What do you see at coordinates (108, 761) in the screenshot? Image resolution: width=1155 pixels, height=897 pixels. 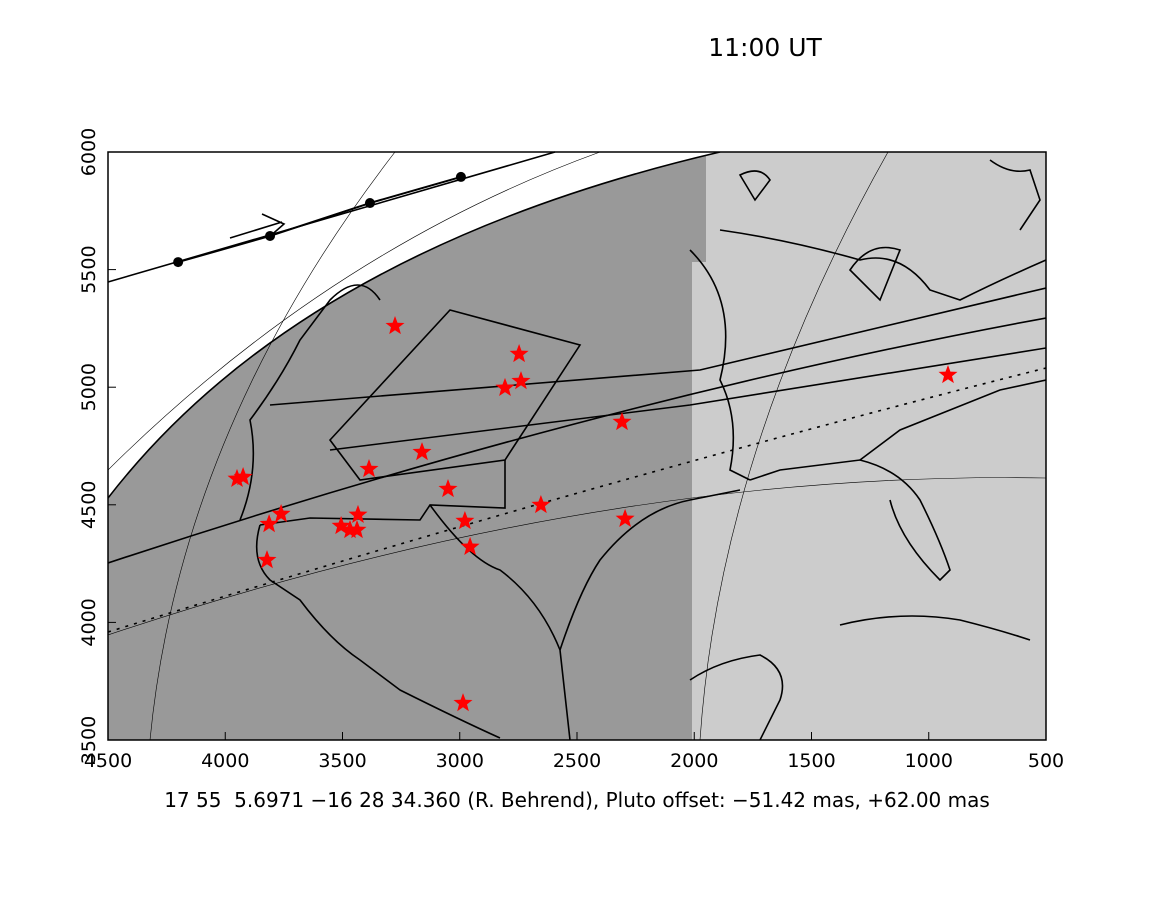 I see `x-tick-label: 4500` at bounding box center [108, 761].